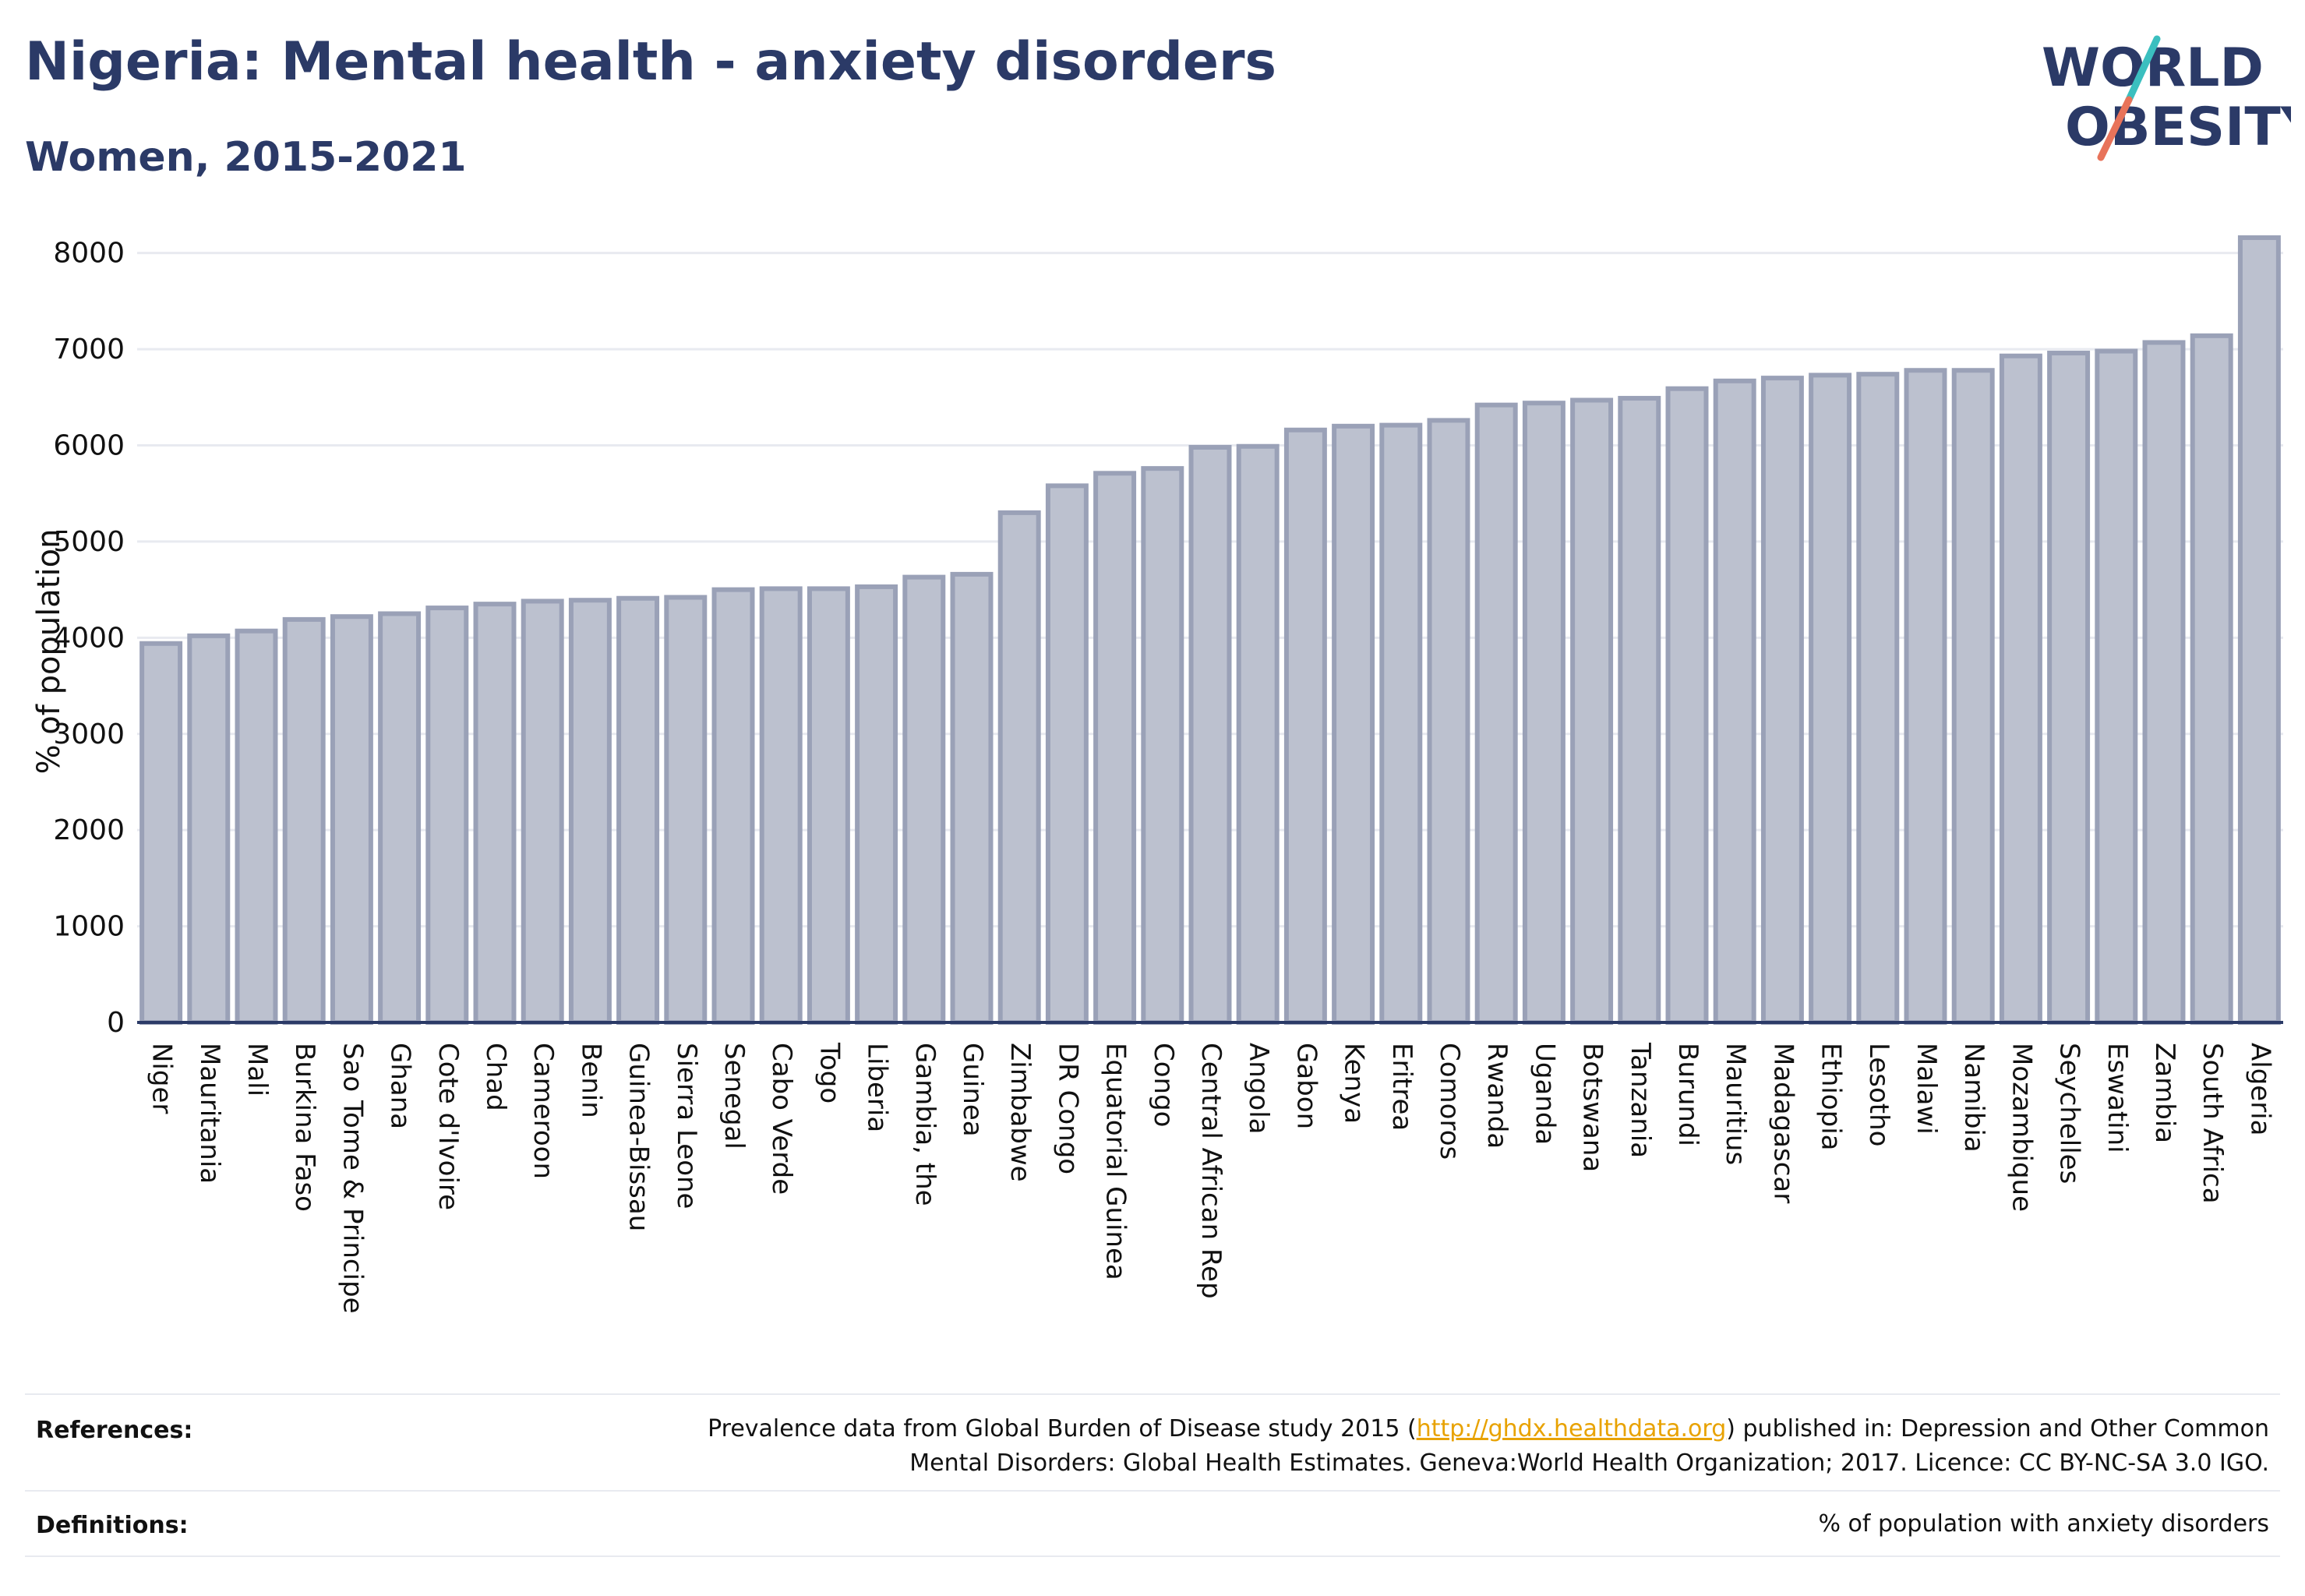  I want to click on definitions-label: Definitions:, so click(113, 1525).